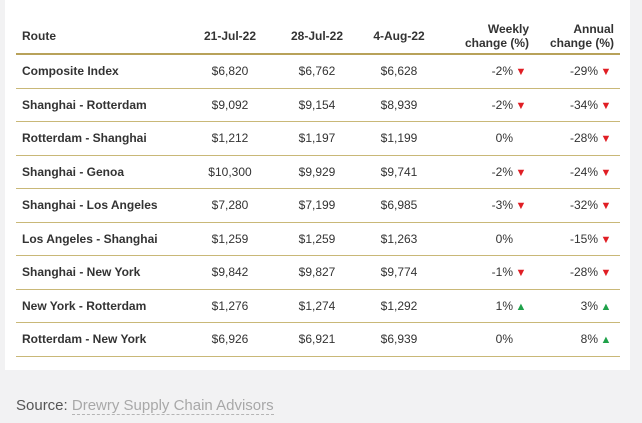 The width and height of the screenshot is (642, 423). I want to click on annual-change-value: -29%, so click(583, 71).